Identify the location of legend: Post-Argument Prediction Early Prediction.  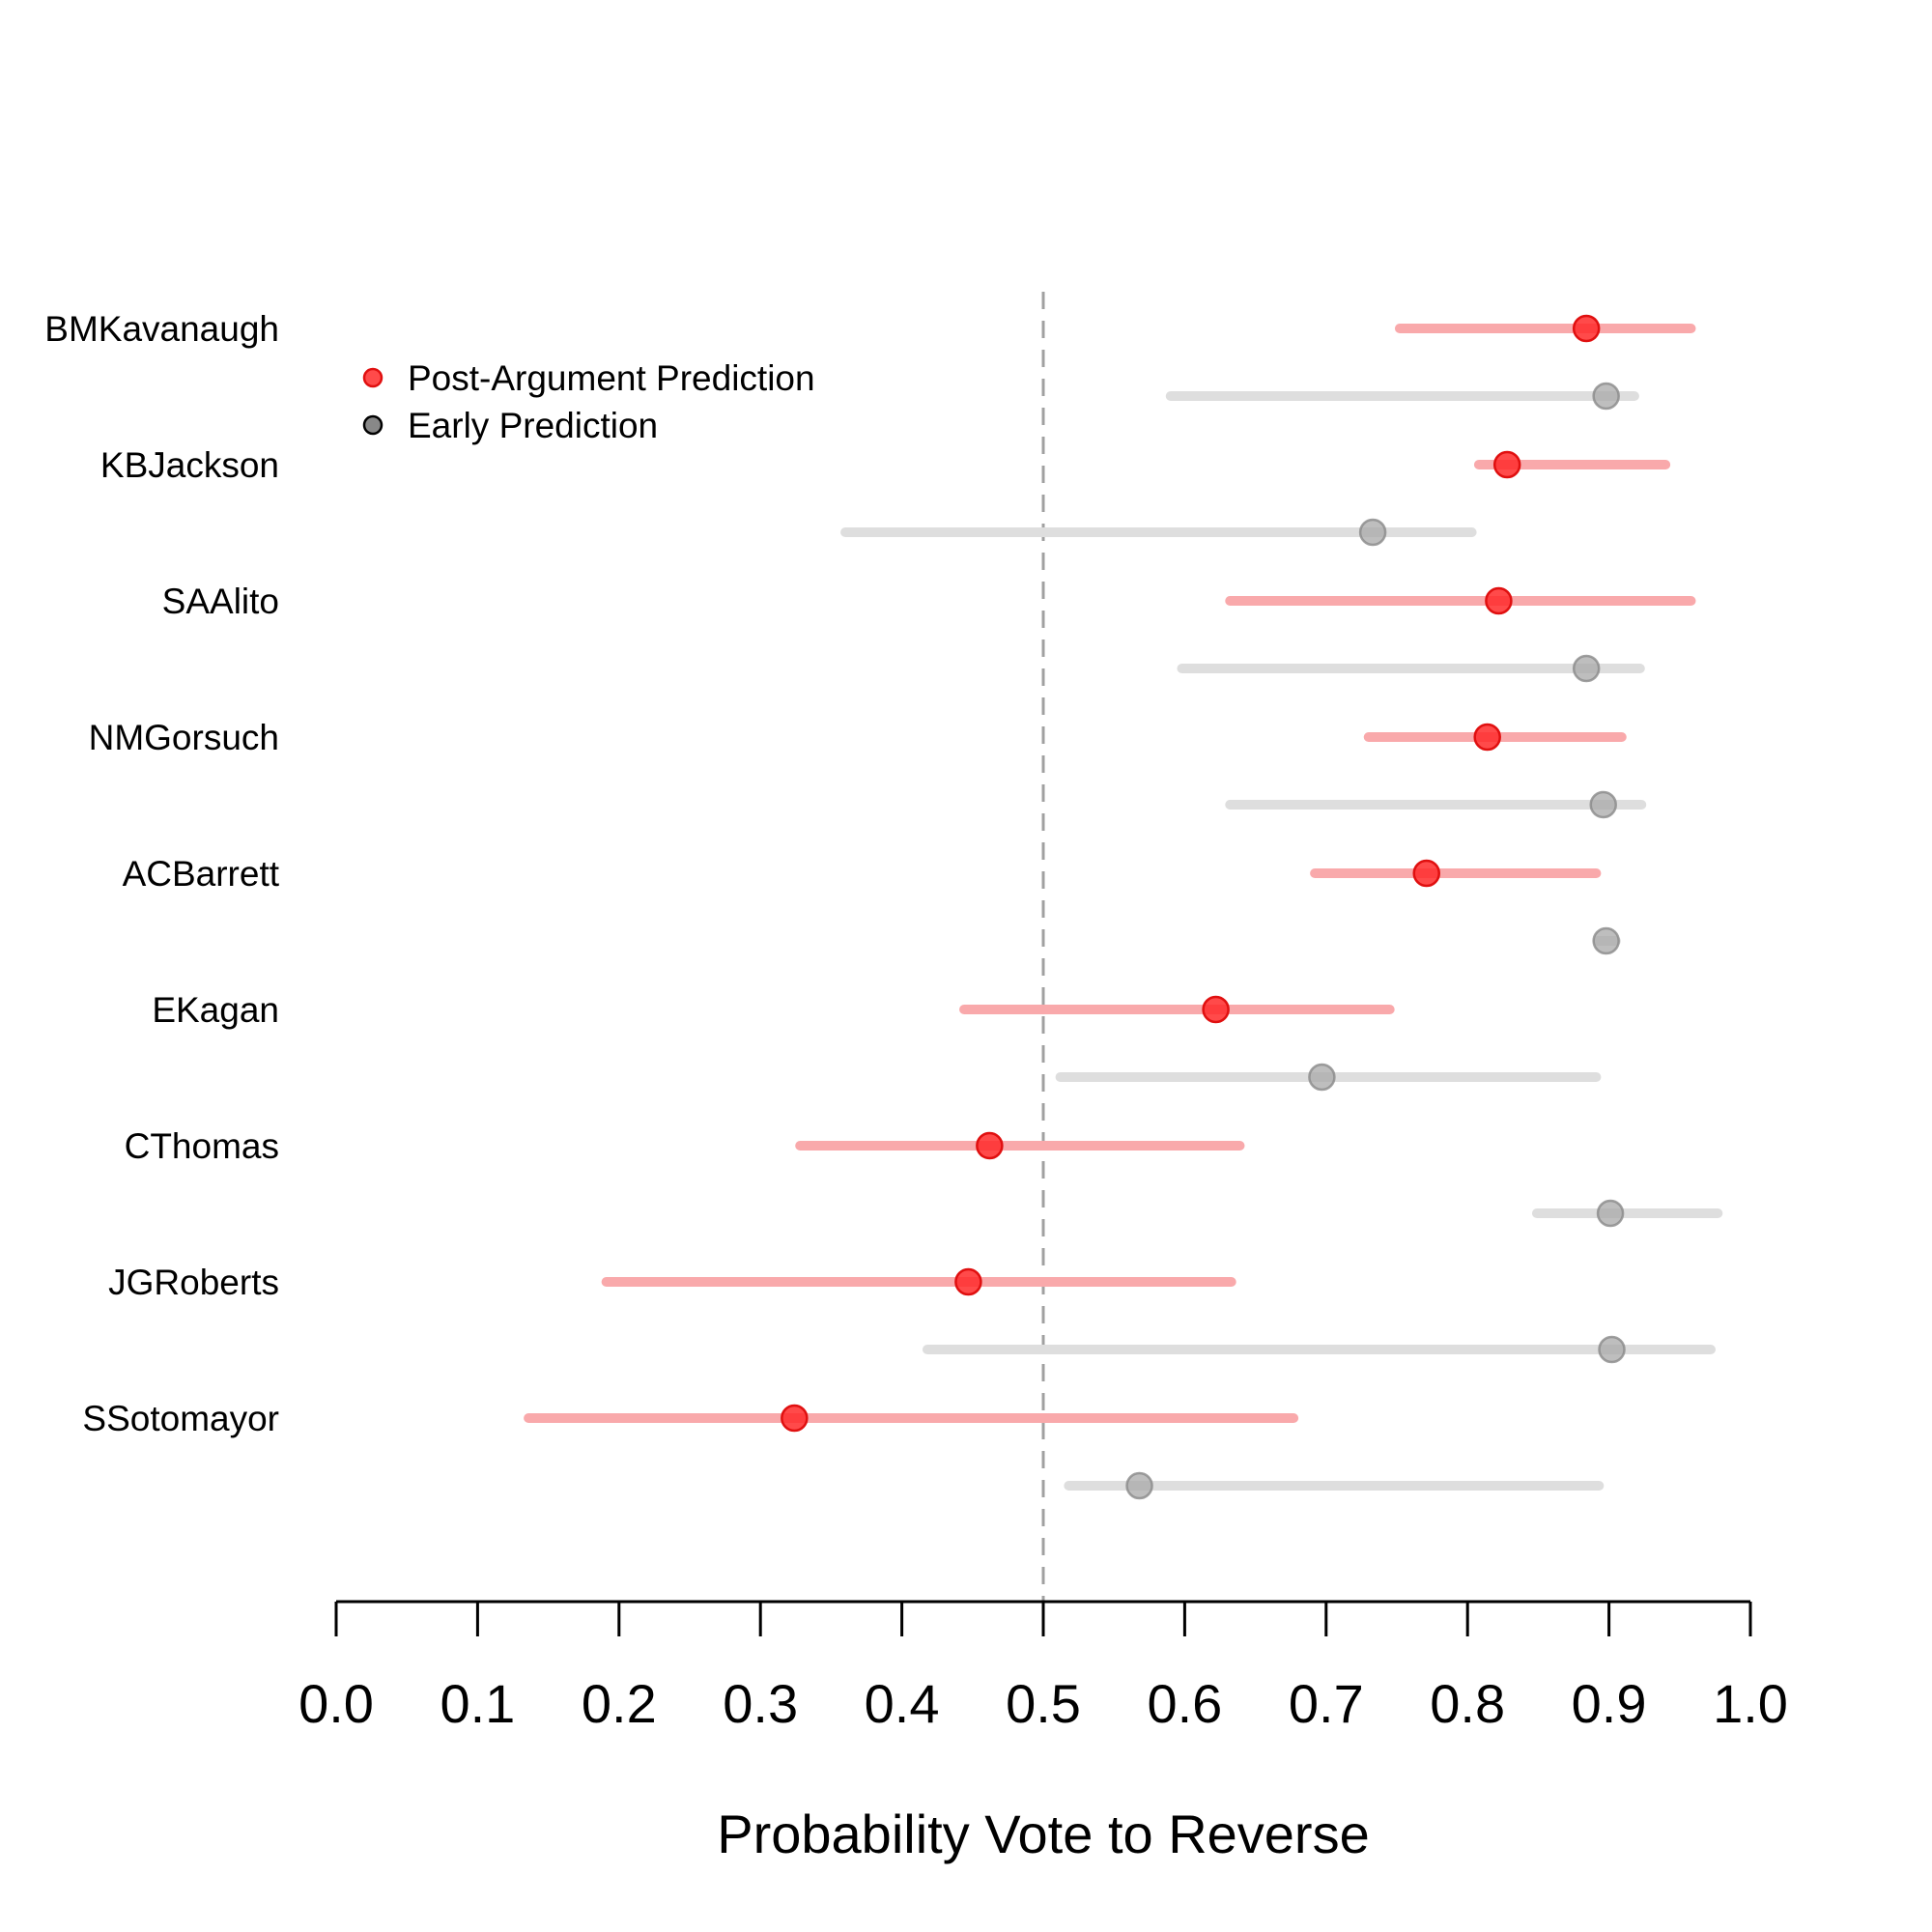
(588, 401).